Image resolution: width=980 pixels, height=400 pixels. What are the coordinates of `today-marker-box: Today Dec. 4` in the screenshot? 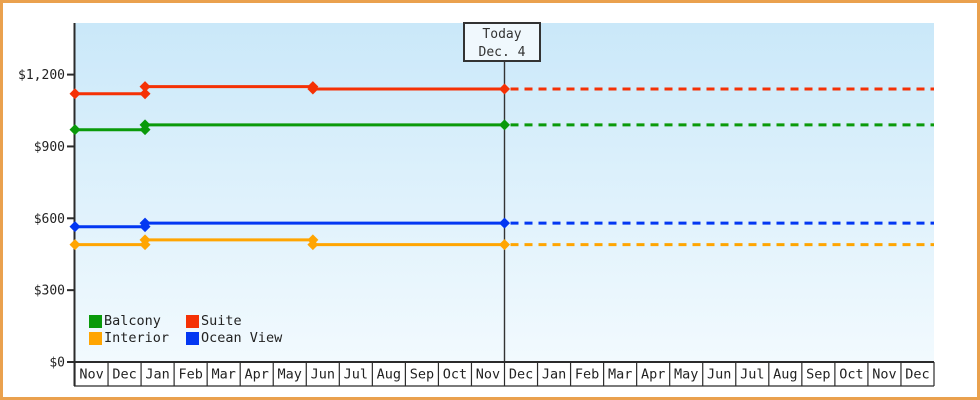 It's located at (502, 42).